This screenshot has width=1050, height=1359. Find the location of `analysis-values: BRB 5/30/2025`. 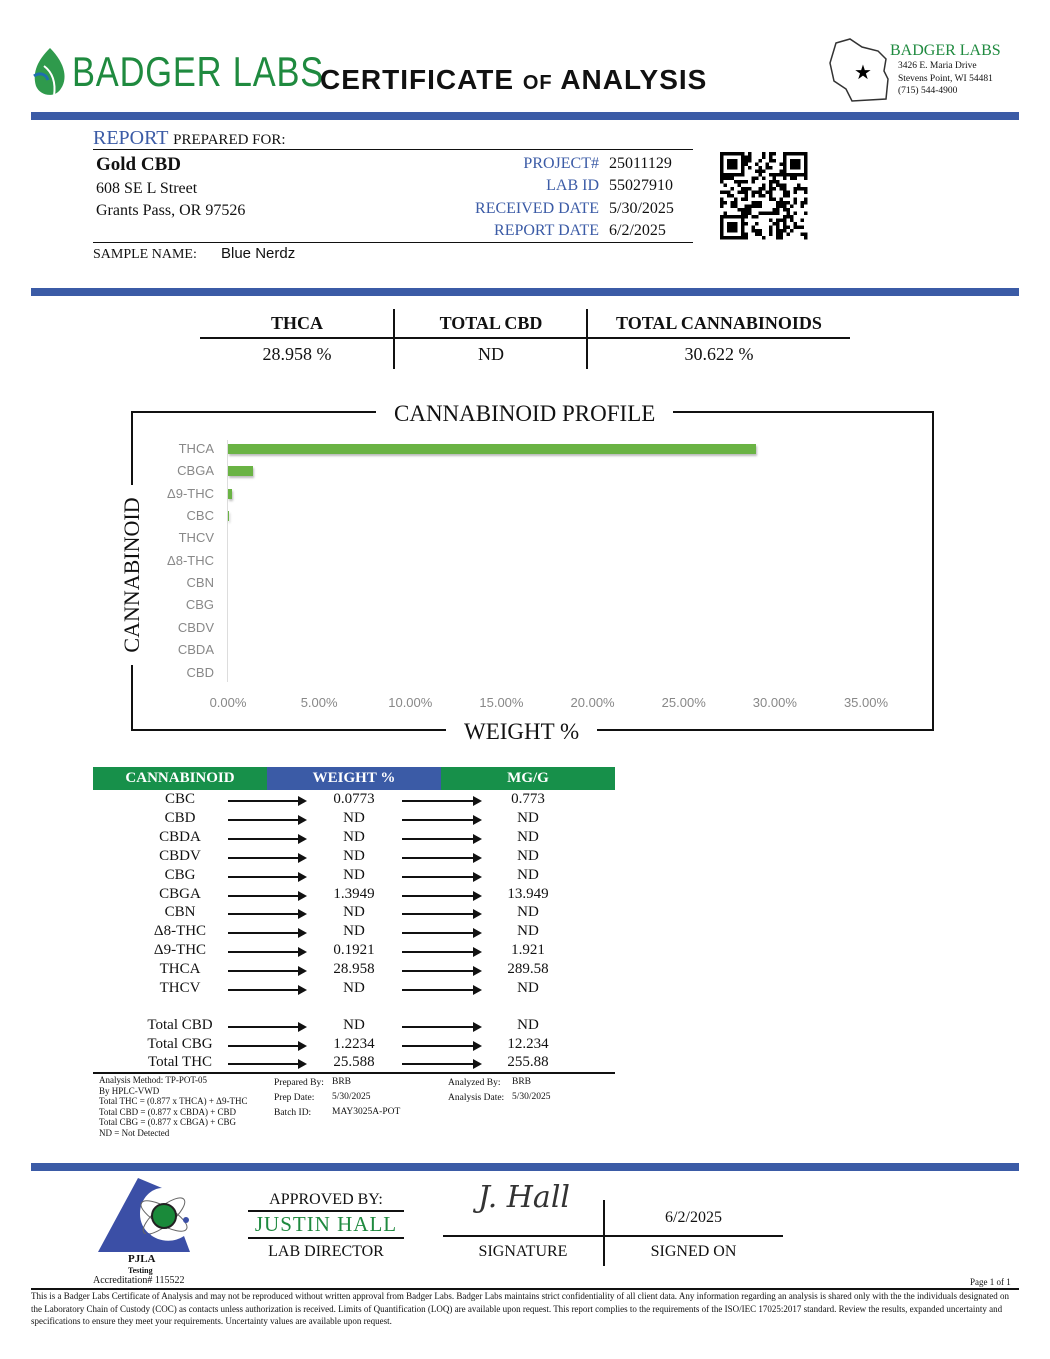

analysis-values: BRB 5/30/2025 is located at coordinates (531, 1089).